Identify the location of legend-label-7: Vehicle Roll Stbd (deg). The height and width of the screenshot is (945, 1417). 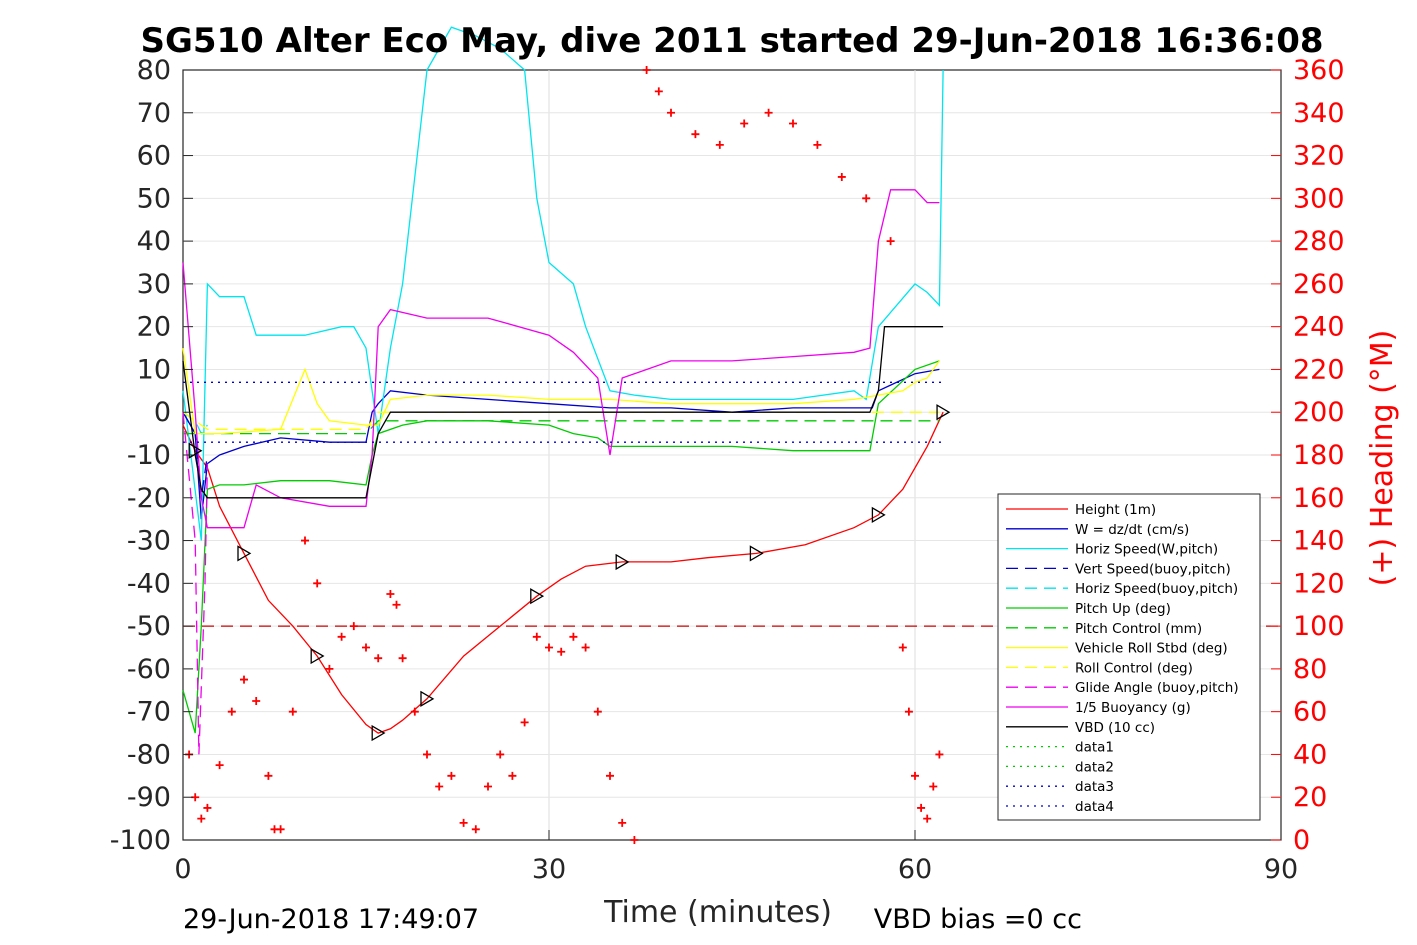
(1151, 649).